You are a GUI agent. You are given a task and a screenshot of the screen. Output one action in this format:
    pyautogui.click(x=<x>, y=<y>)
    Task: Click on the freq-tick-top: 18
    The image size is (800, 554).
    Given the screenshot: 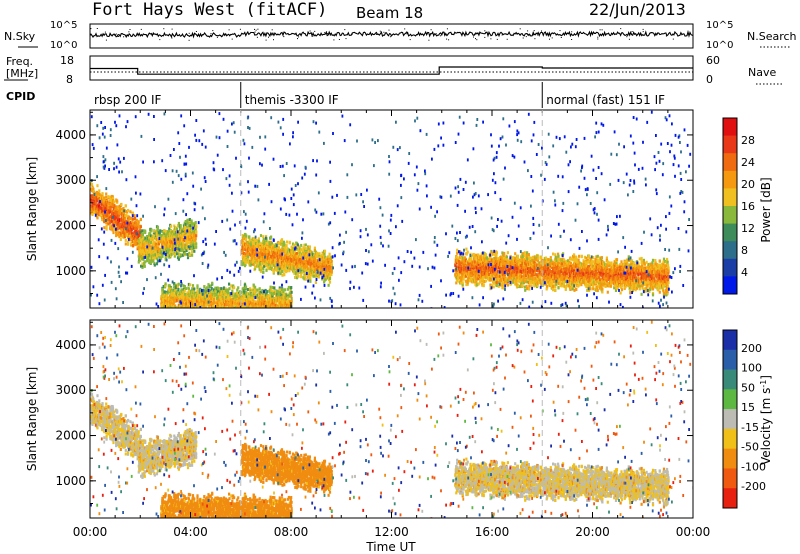 What is the action you would take?
    pyautogui.click(x=67, y=60)
    